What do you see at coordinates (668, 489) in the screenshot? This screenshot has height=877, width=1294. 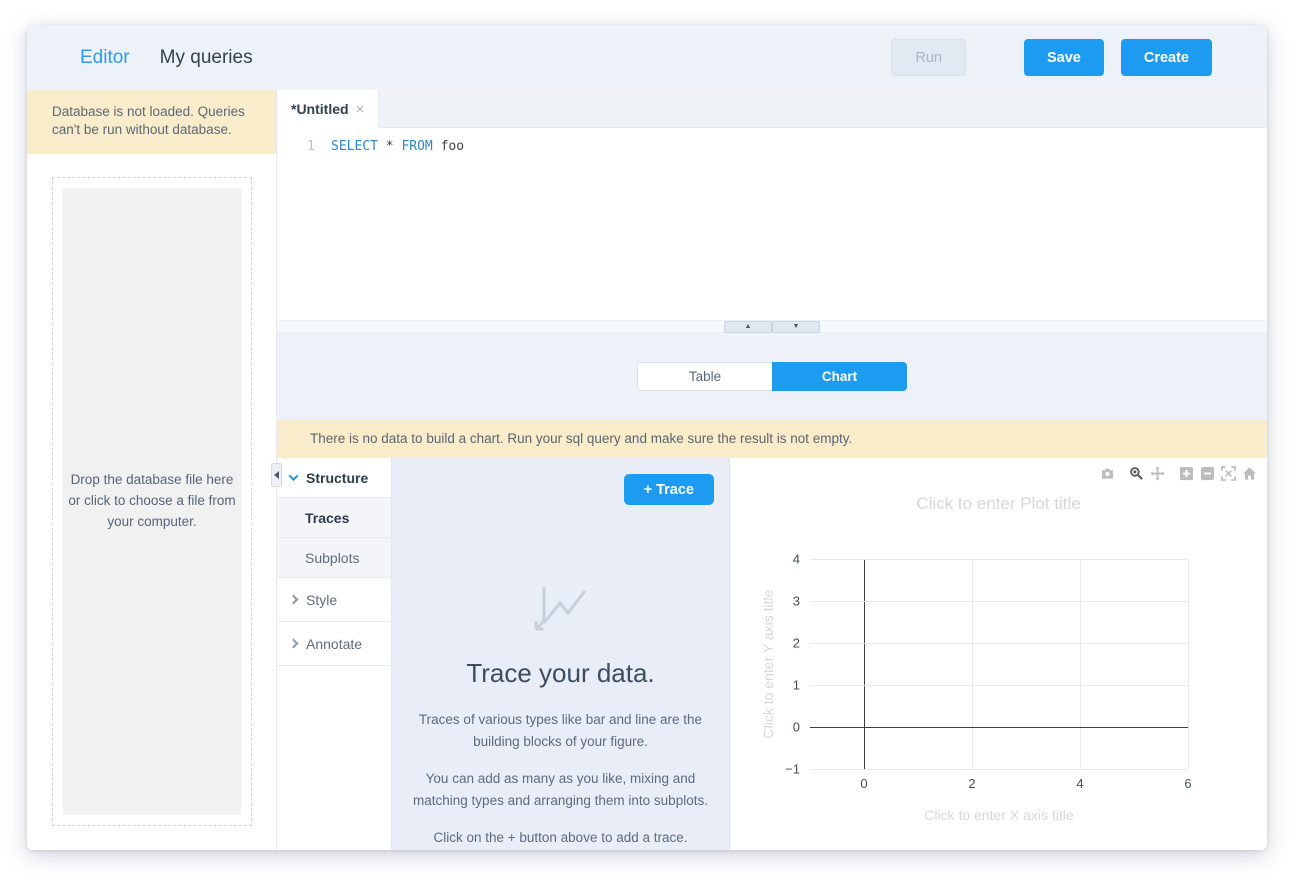 I see `add-trace-button: + Trace` at bounding box center [668, 489].